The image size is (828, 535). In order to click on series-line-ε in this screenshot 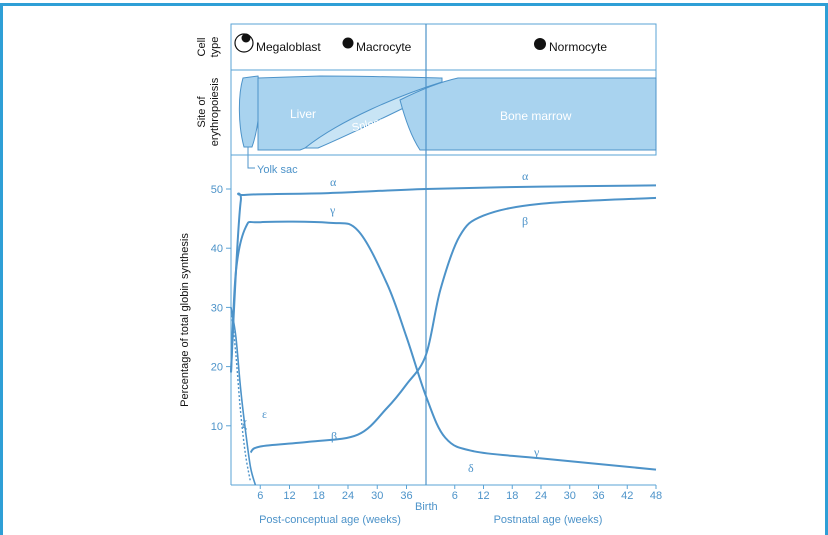, I will do `click(243, 396)`.